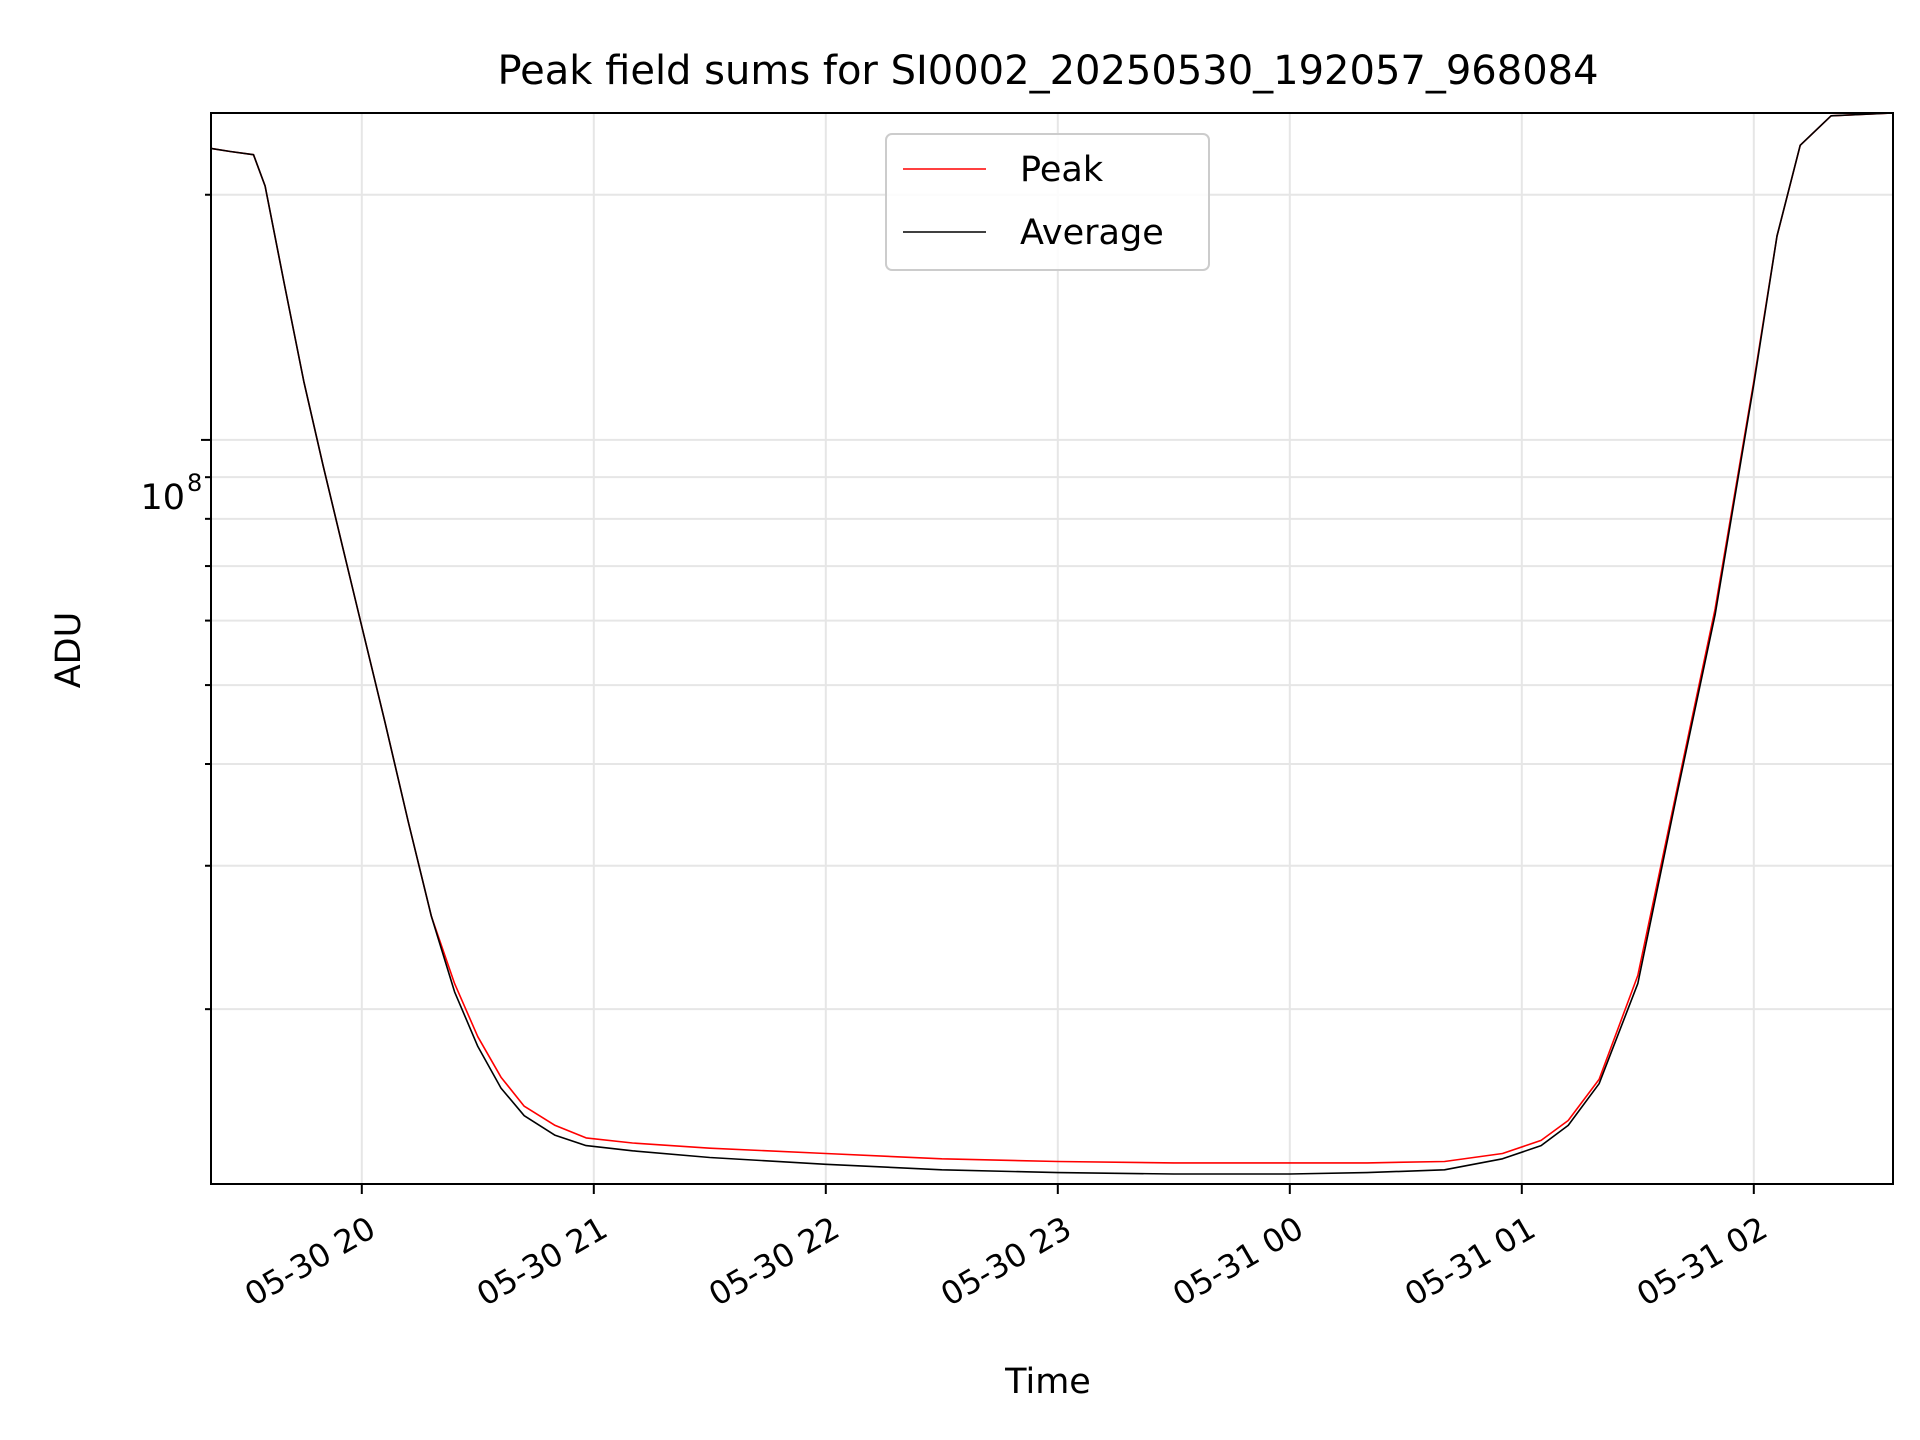  Describe the element at coordinates (194, 483) in the screenshot. I see `svg-text: 8` at that location.